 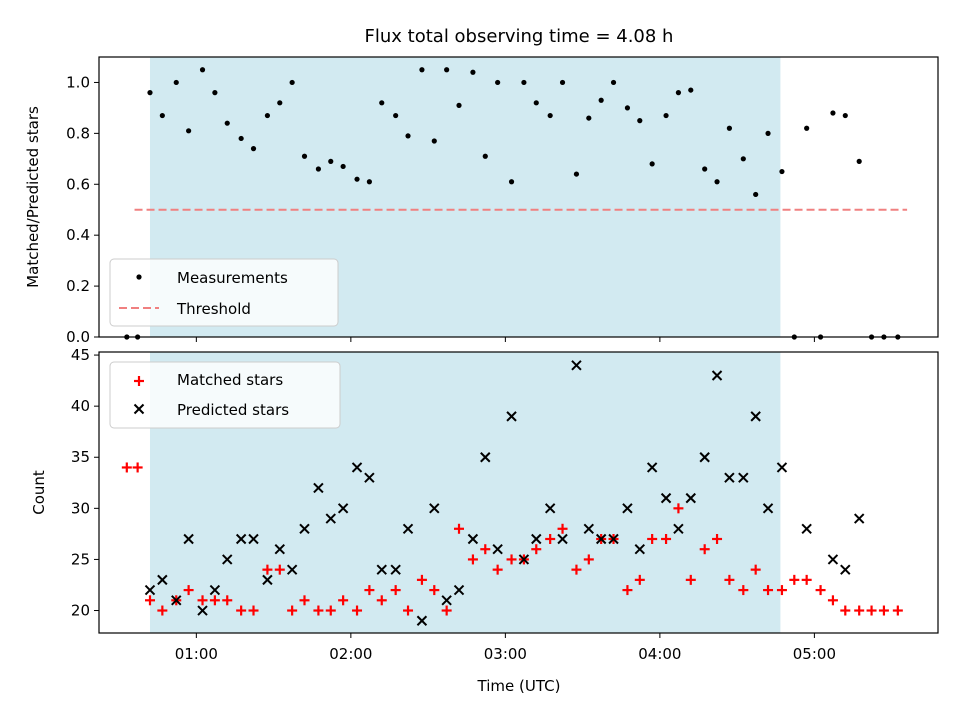 What do you see at coordinates (230, 380) in the screenshot?
I see `legend-matched-label: Matched stars` at bounding box center [230, 380].